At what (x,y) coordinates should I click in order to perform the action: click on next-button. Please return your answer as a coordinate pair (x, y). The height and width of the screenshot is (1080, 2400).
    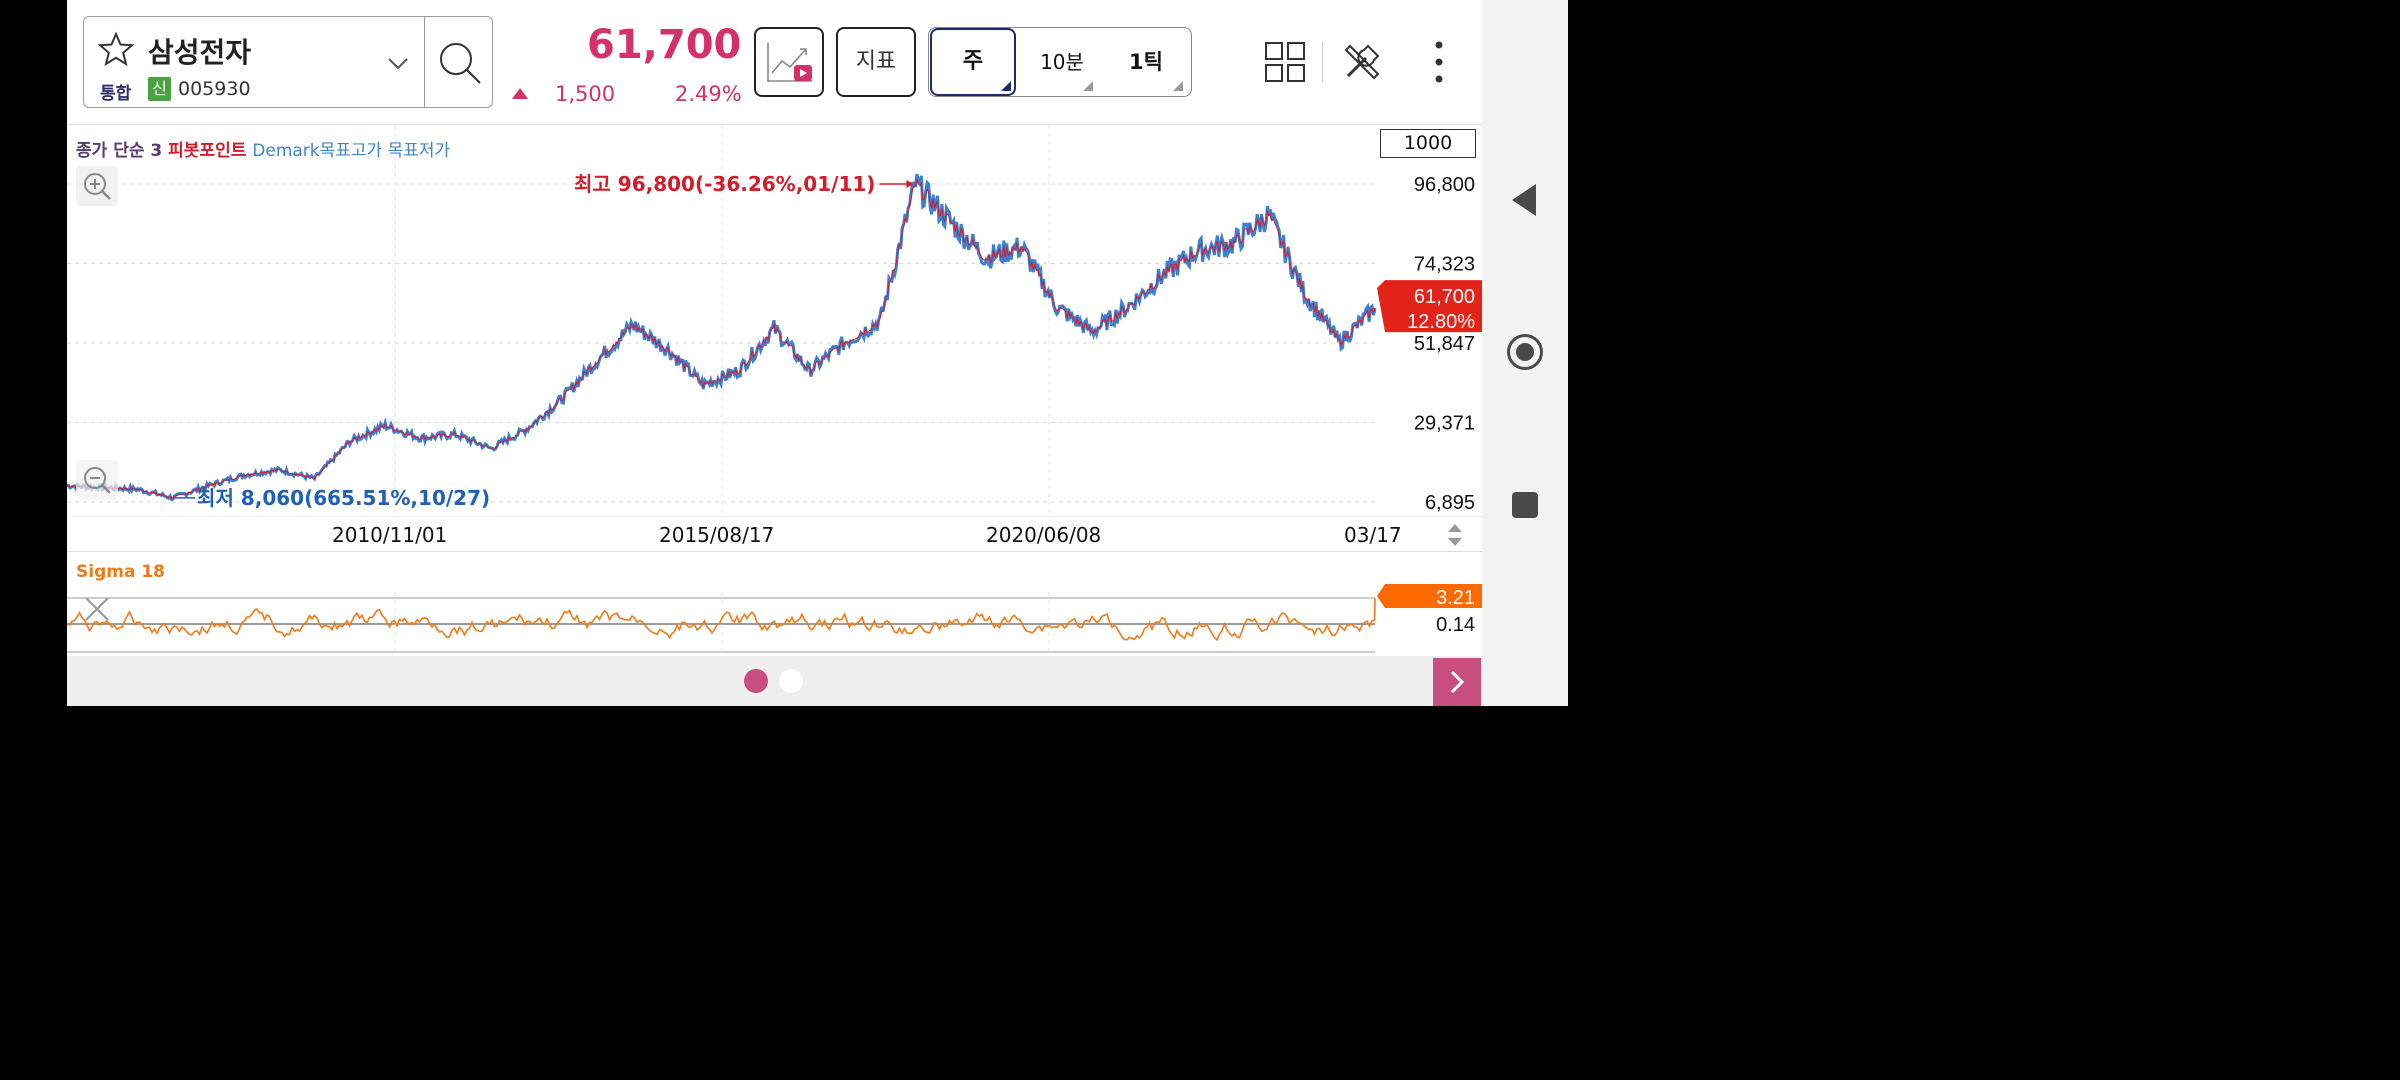
    Looking at the image, I should click on (1457, 682).